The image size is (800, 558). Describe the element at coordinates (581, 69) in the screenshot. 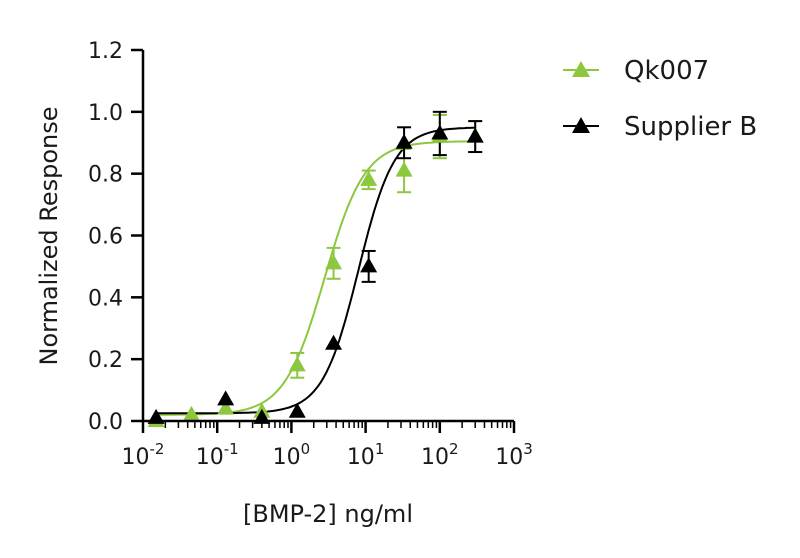

I see `legend-marker-qk007` at that location.